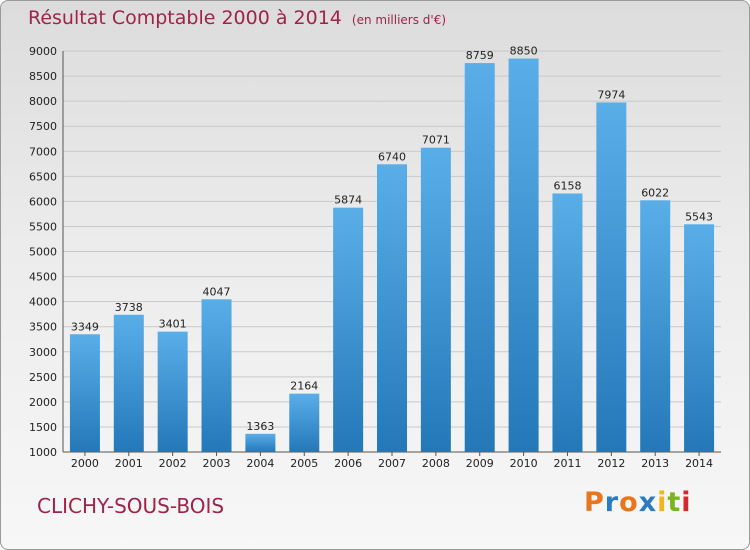  What do you see at coordinates (480, 55) in the screenshot?
I see `data-label-2009: 8759` at bounding box center [480, 55].